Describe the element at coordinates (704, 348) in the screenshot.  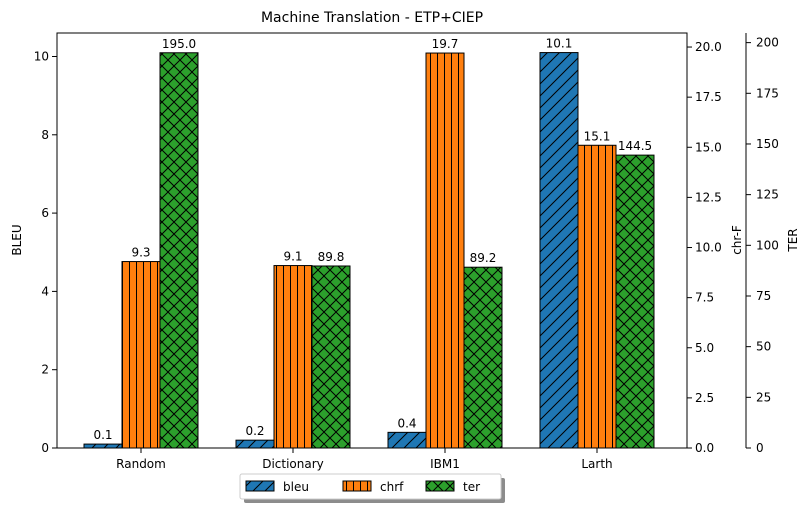
I see `chrf-tick-label: 5.0` at that location.